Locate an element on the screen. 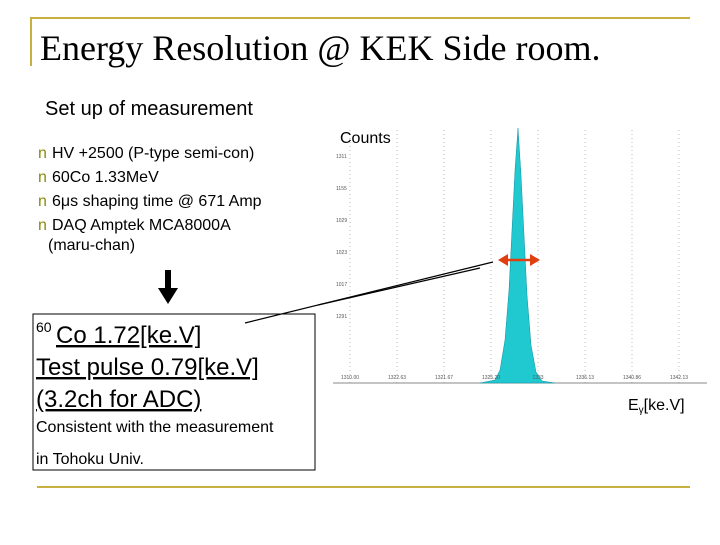 The width and height of the screenshot is (720, 545). subtitle: Set up of measurement is located at coordinates (149, 109).